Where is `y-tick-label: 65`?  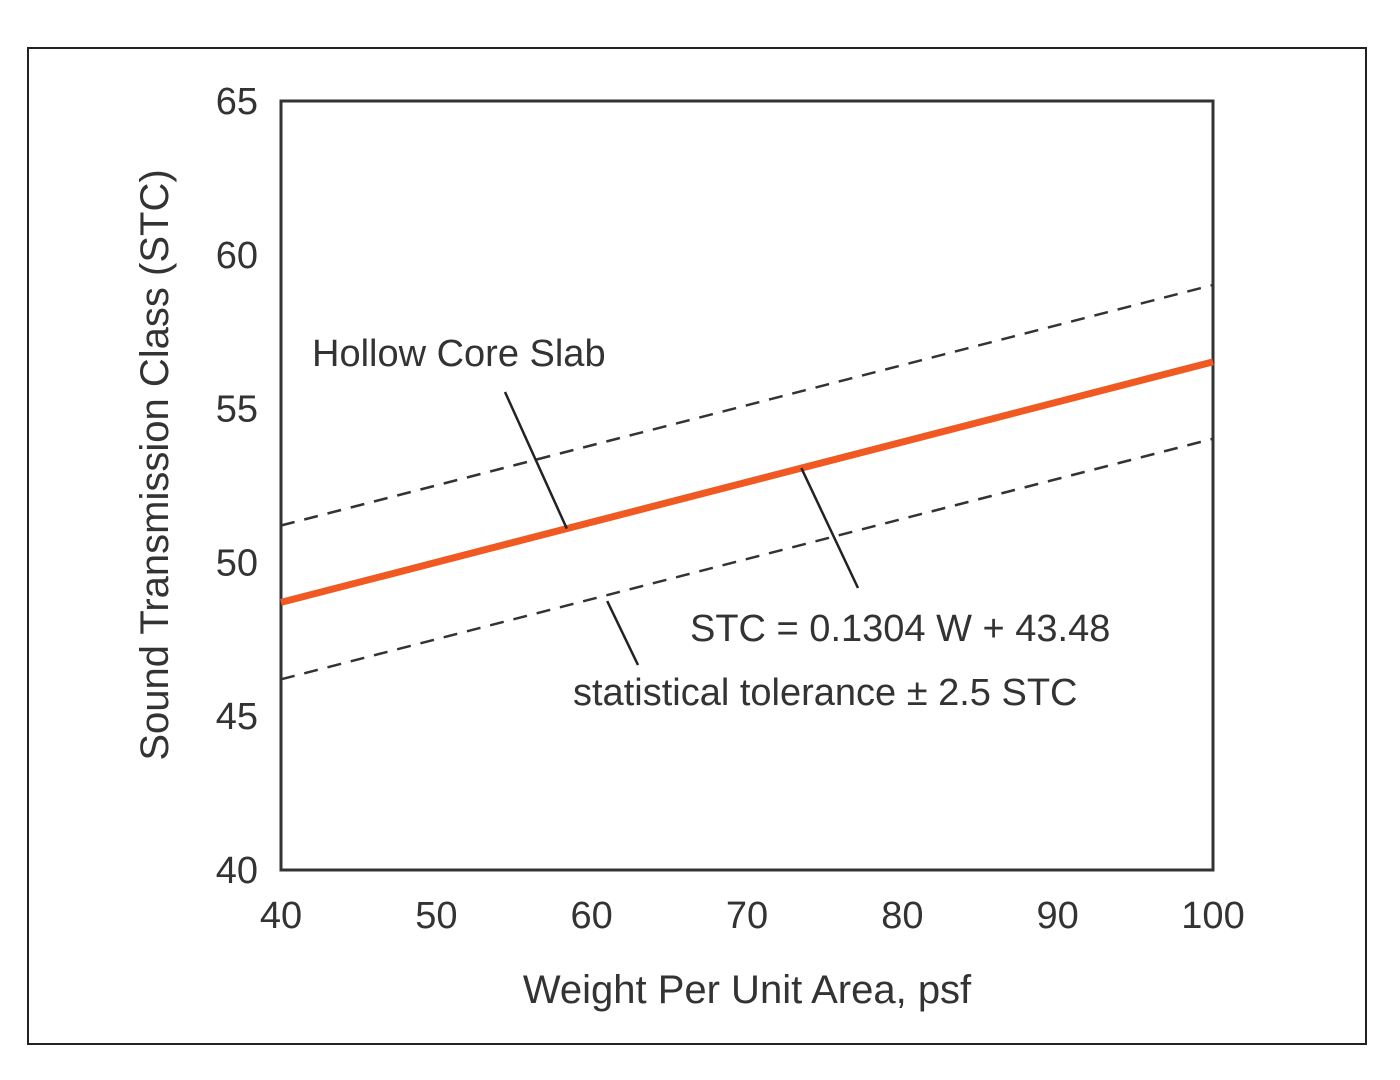
y-tick-label: 65 is located at coordinates (237, 102).